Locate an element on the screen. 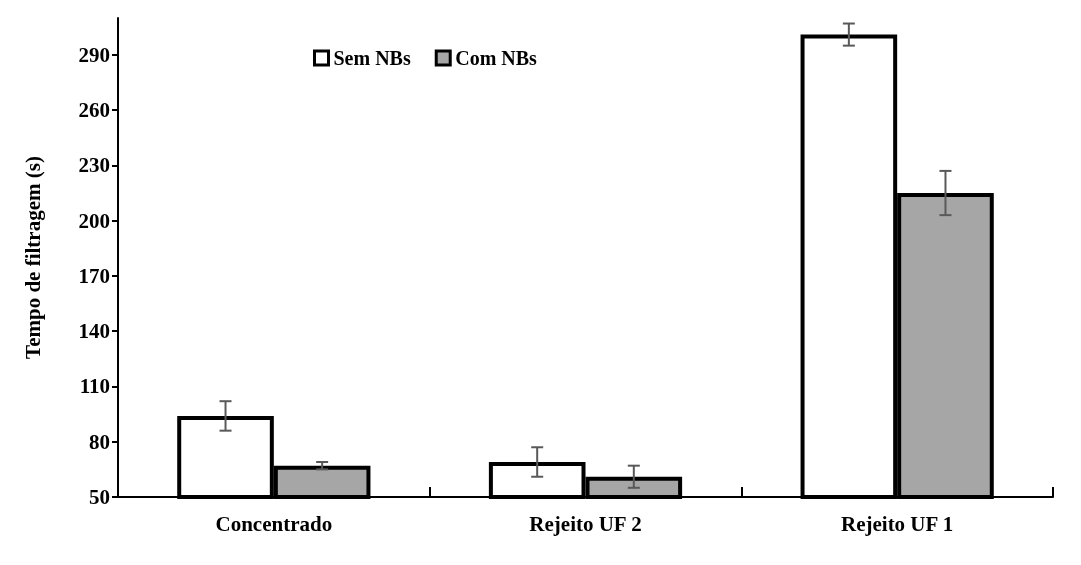 The width and height of the screenshot is (1081, 565). y-tick-label: 260 is located at coordinates (94, 110).